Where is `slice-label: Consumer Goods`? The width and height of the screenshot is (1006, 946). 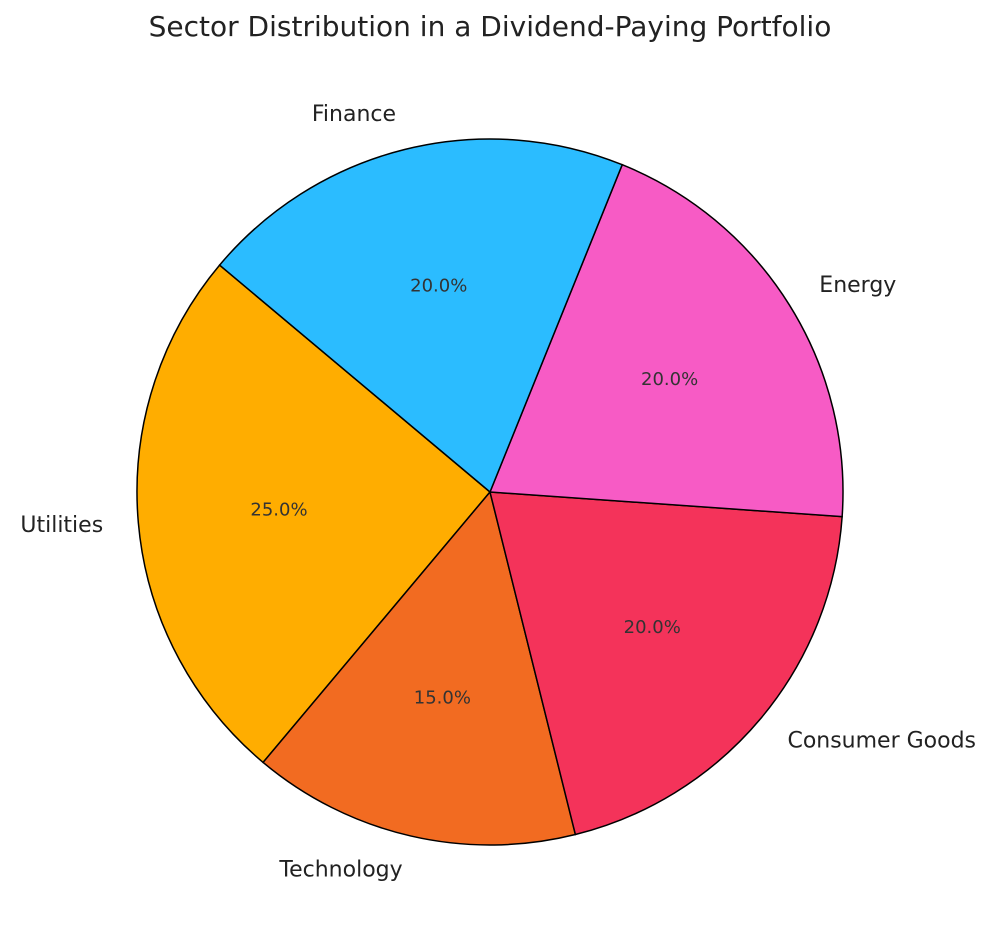
slice-label: Consumer Goods is located at coordinates (881, 741).